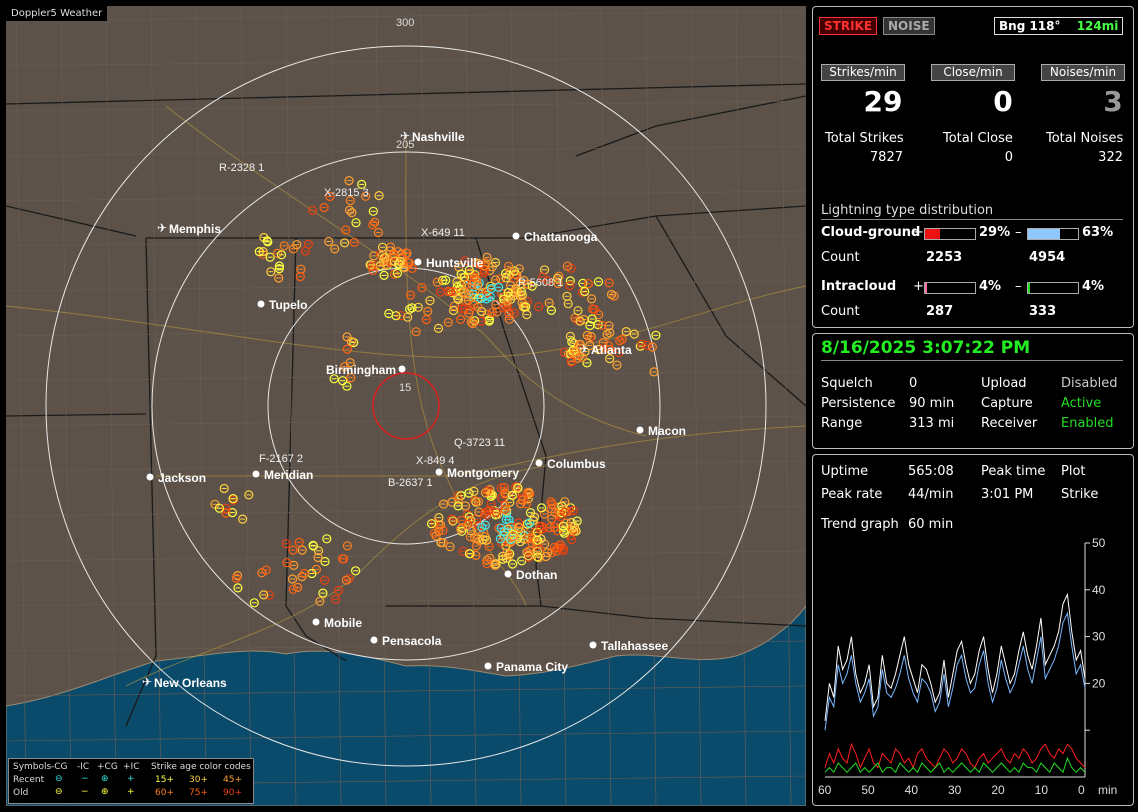  I want to click on strike-button: STRIKE, so click(848, 26).